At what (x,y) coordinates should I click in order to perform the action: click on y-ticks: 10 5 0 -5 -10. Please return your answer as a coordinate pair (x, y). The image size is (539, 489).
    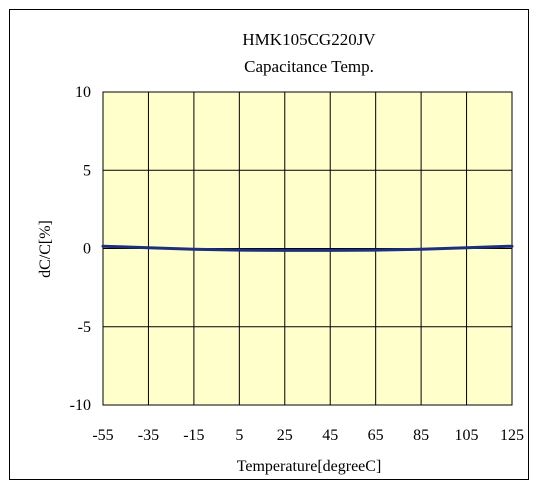
    Looking at the image, I should click on (80, 249).